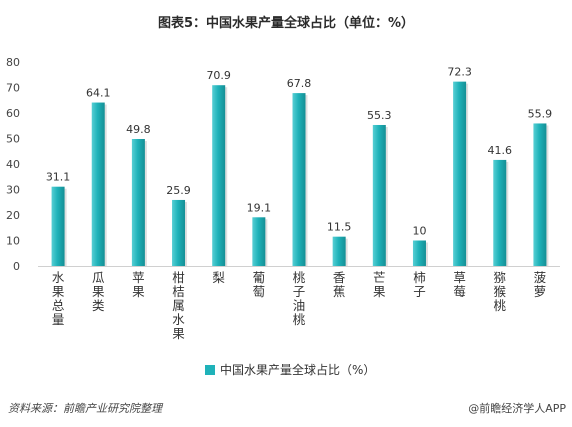 This screenshot has width=572, height=427. What do you see at coordinates (13, 62) in the screenshot?
I see `y-tick-label: 80` at bounding box center [13, 62].